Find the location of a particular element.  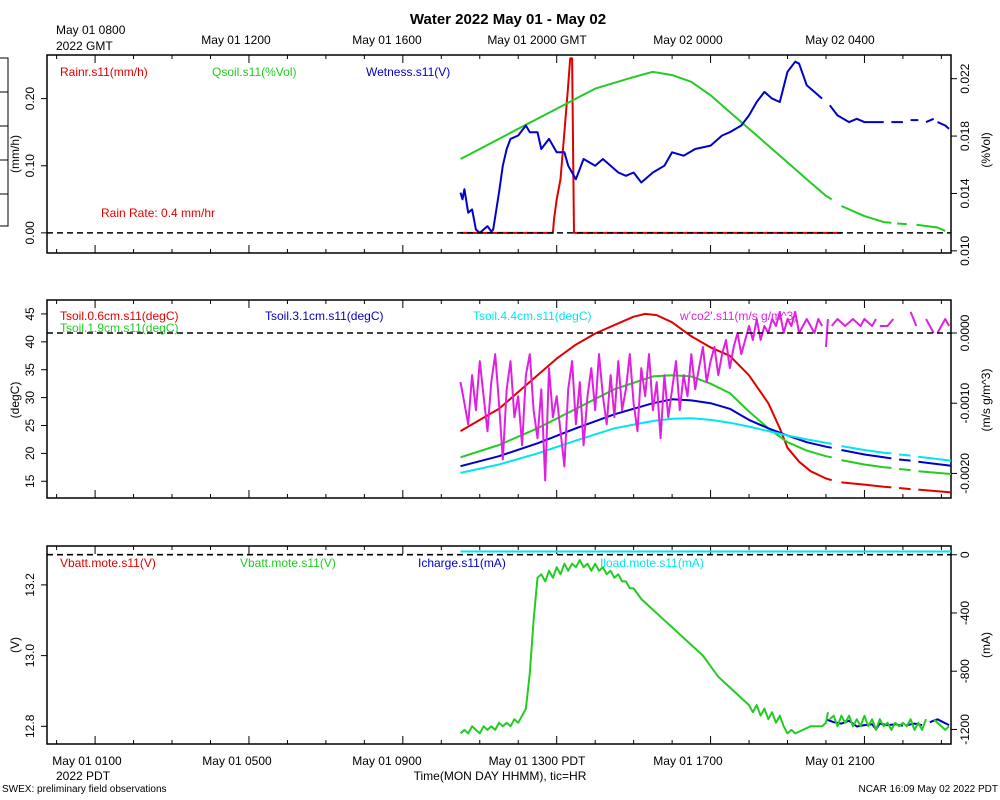

top-axis-label: May 02 0400 is located at coordinates (840, 40).